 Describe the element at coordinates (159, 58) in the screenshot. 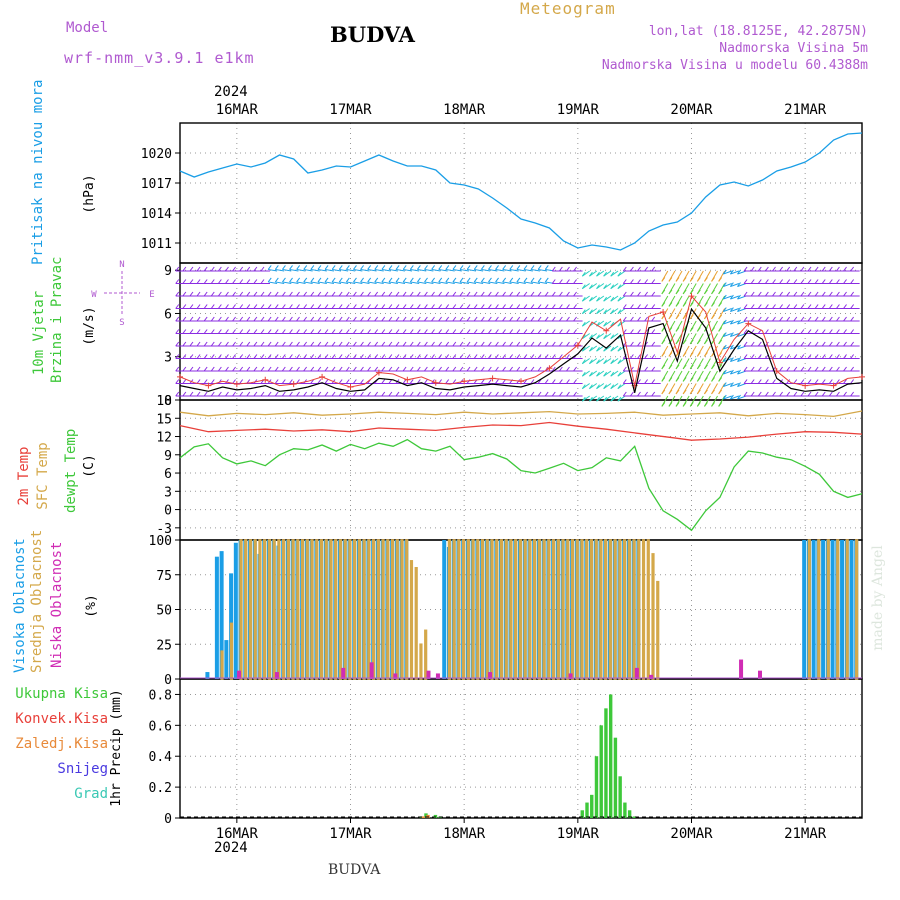

I see `model-name: wrf-nmm_v3.9.1 e1km` at that location.